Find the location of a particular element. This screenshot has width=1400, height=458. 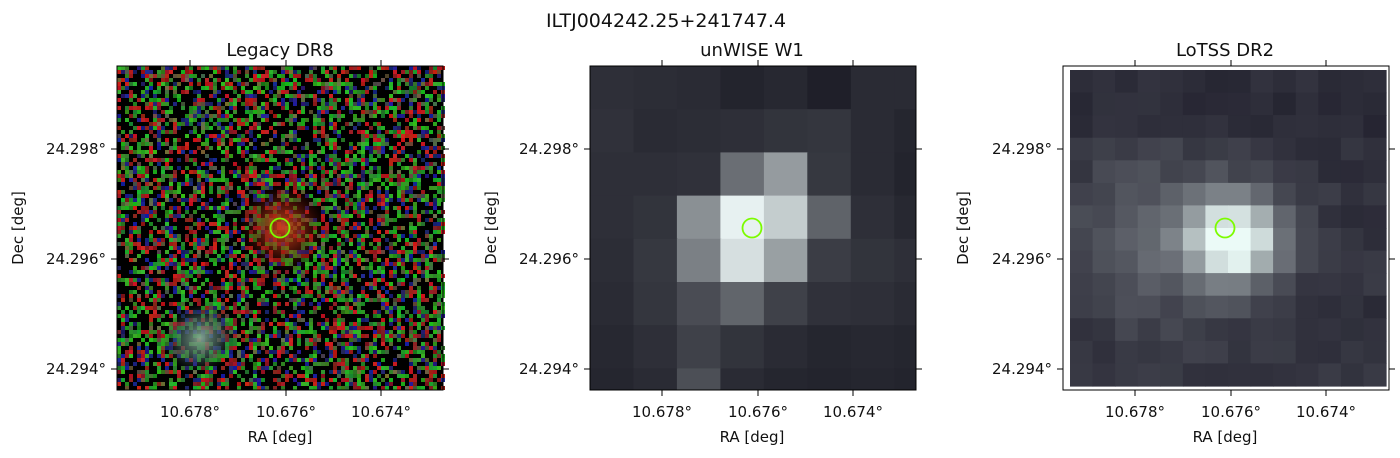

panel-title: Legacy DR8 is located at coordinates (279, 50).